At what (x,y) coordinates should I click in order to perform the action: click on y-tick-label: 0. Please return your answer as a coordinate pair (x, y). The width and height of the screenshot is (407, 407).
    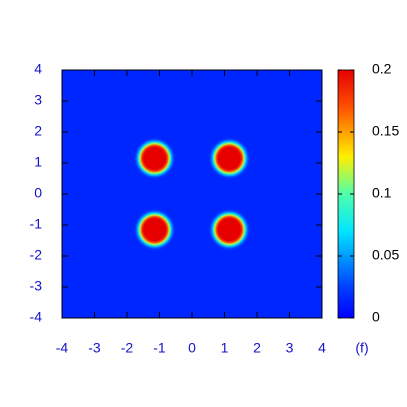
    Looking at the image, I should click on (38, 193).